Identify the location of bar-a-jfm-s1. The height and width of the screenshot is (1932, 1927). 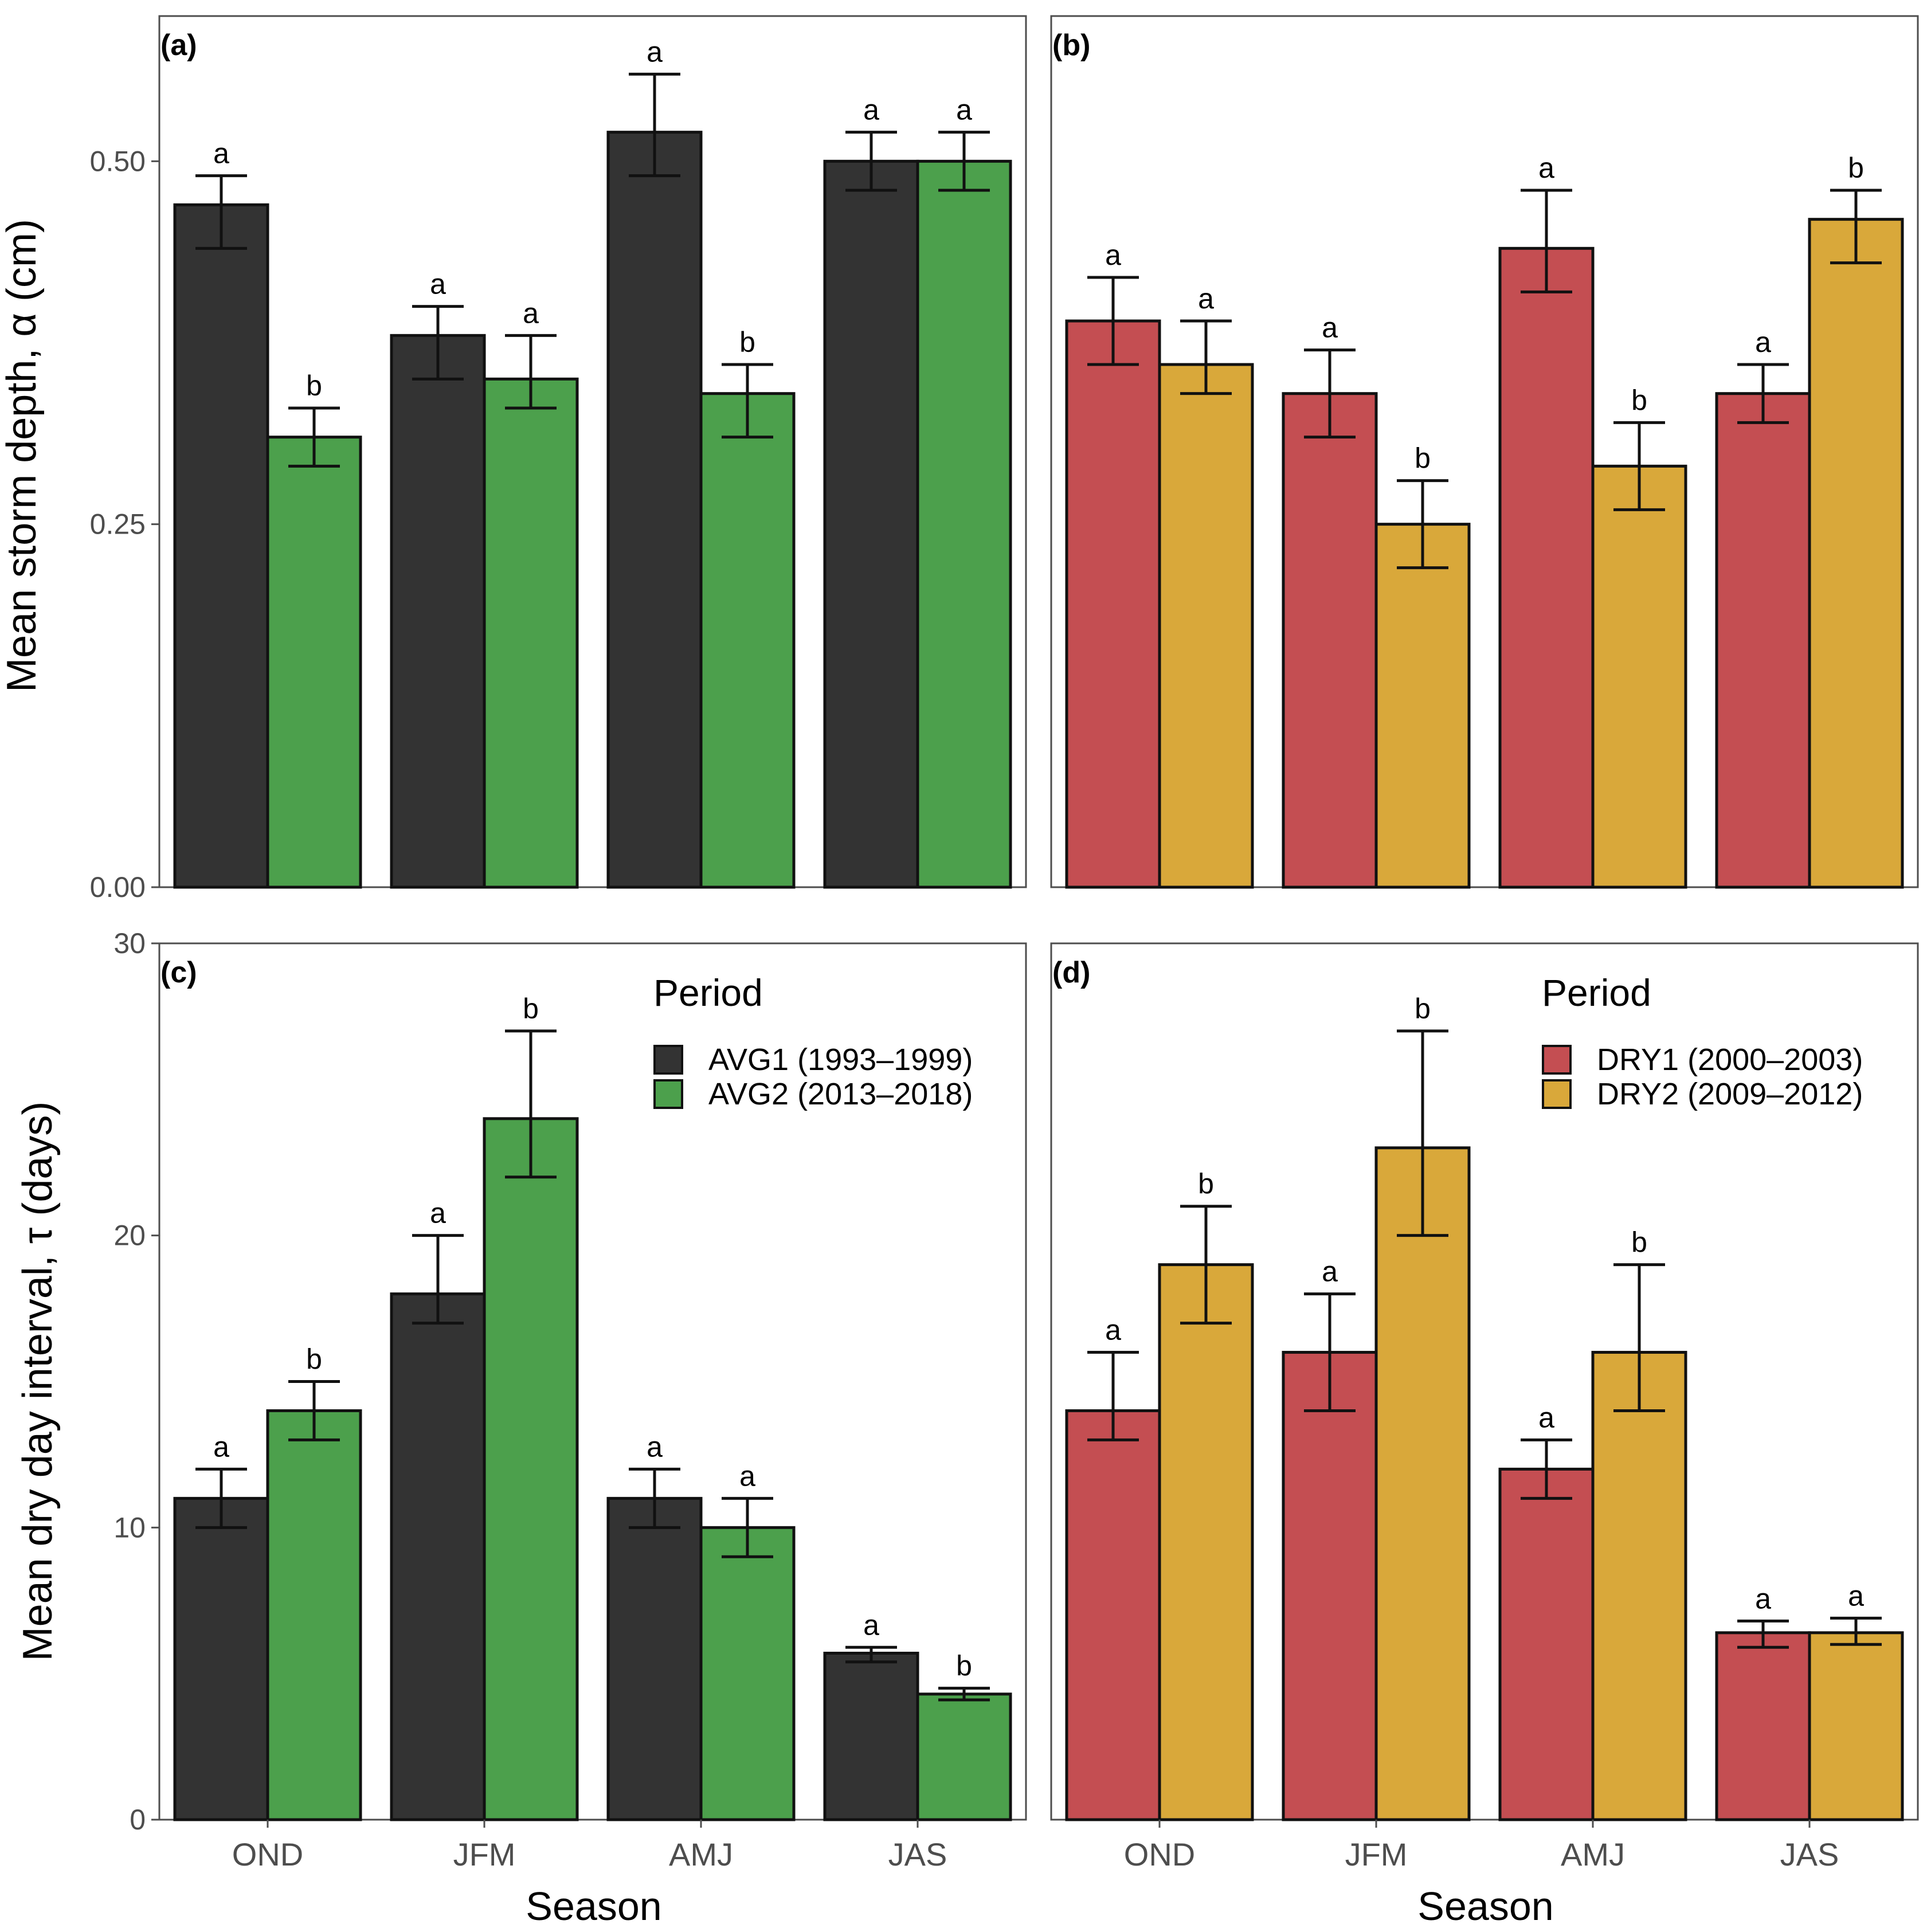
(438, 611).